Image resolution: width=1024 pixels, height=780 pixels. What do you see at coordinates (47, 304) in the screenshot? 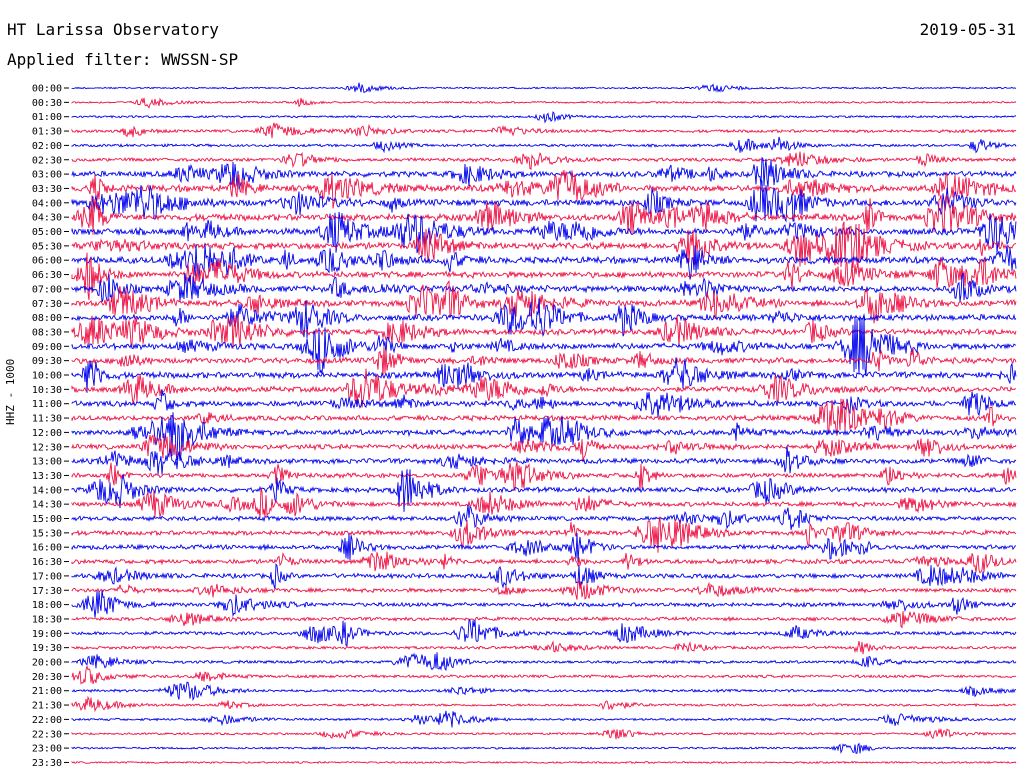
I see `row-time-label: 07:30` at bounding box center [47, 304].